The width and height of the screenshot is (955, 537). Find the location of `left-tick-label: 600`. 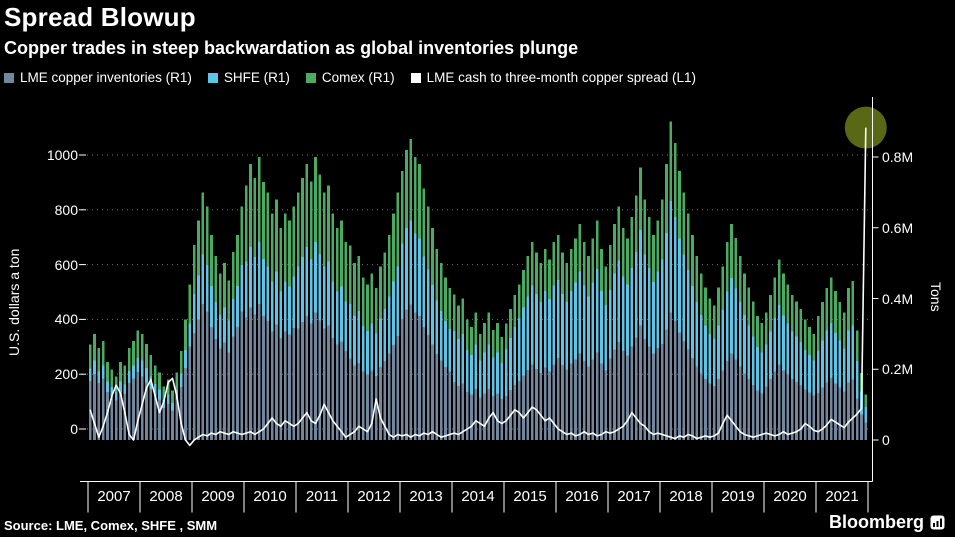

left-tick-label: 600 is located at coordinates (66, 264).